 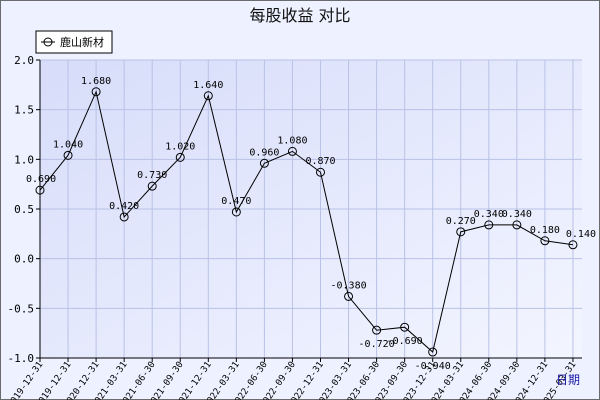 I want to click on data-label: 0.140, so click(x=581, y=234).